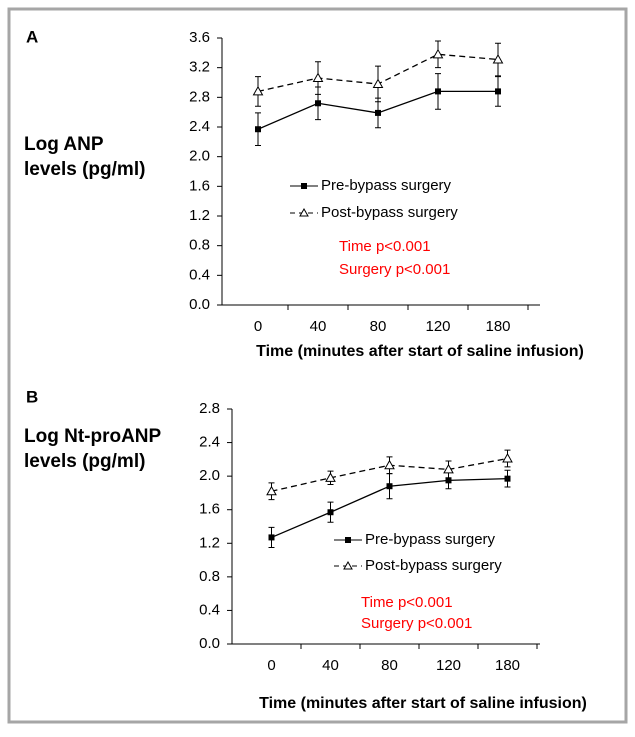  I want to click on y-axis-title: Log Nt-proANP, so click(93, 436).